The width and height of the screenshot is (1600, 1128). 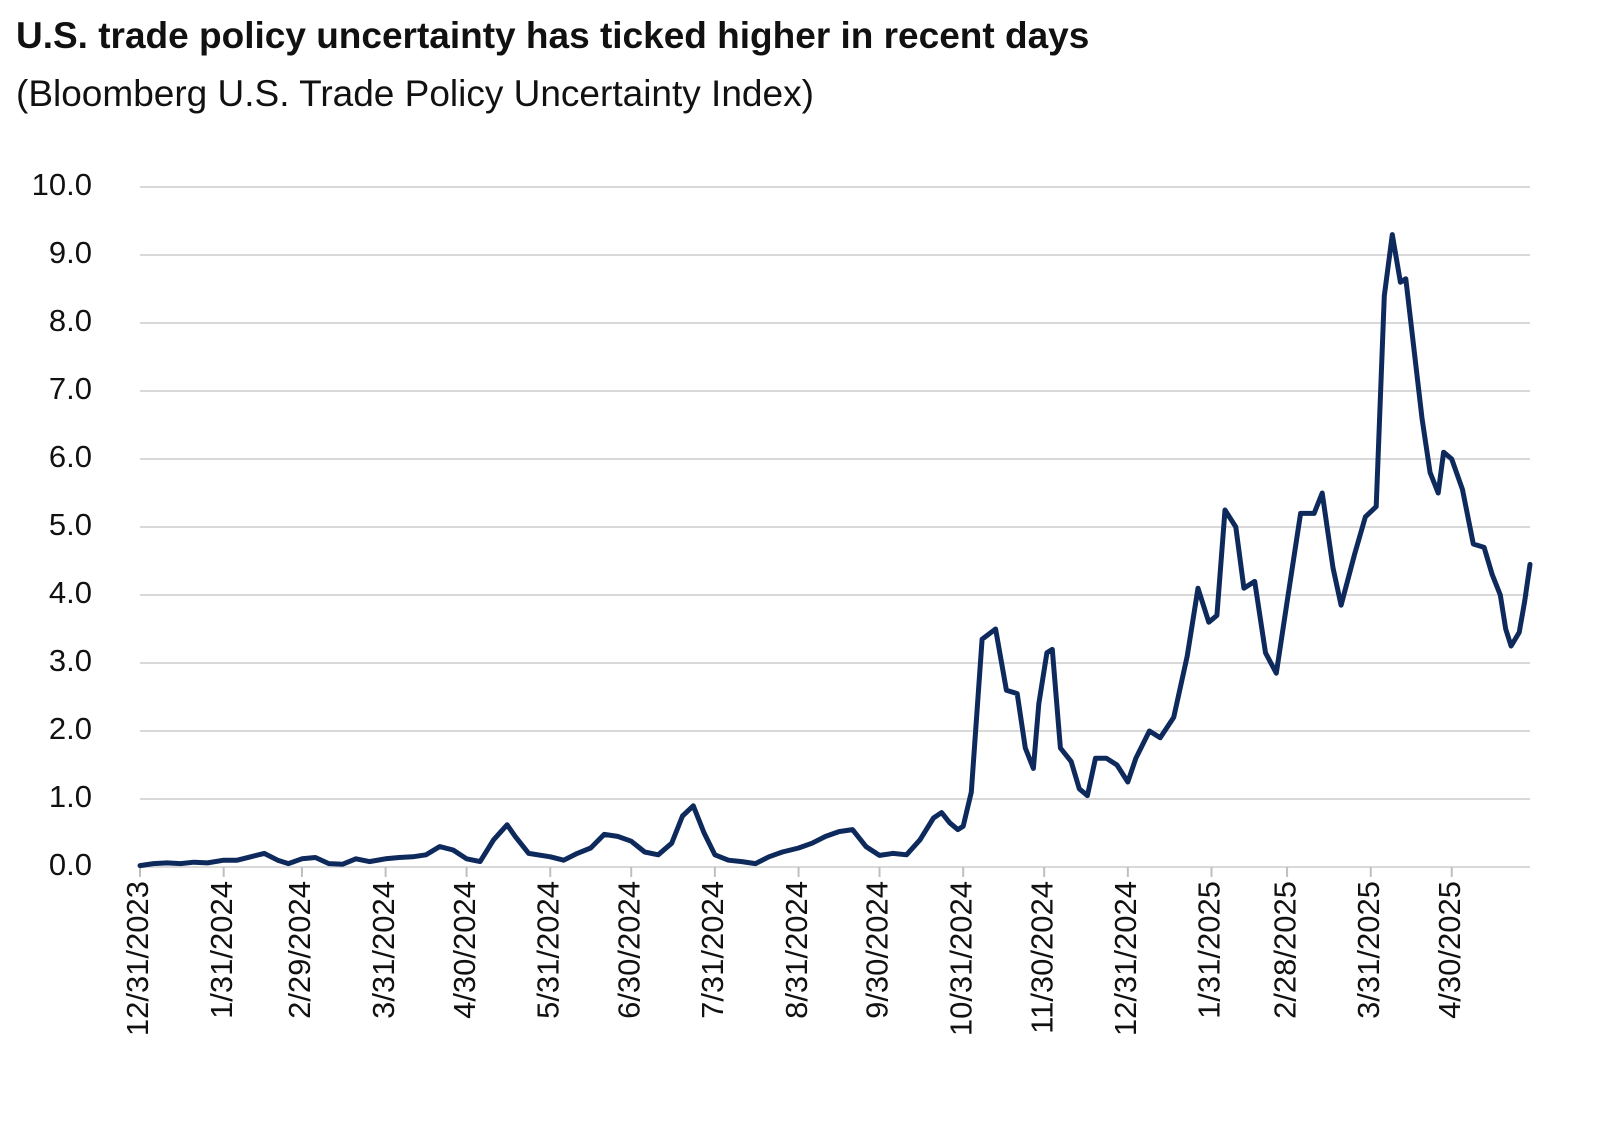 What do you see at coordinates (70, 320) in the screenshot?
I see `y-tick-label: 8.0` at bounding box center [70, 320].